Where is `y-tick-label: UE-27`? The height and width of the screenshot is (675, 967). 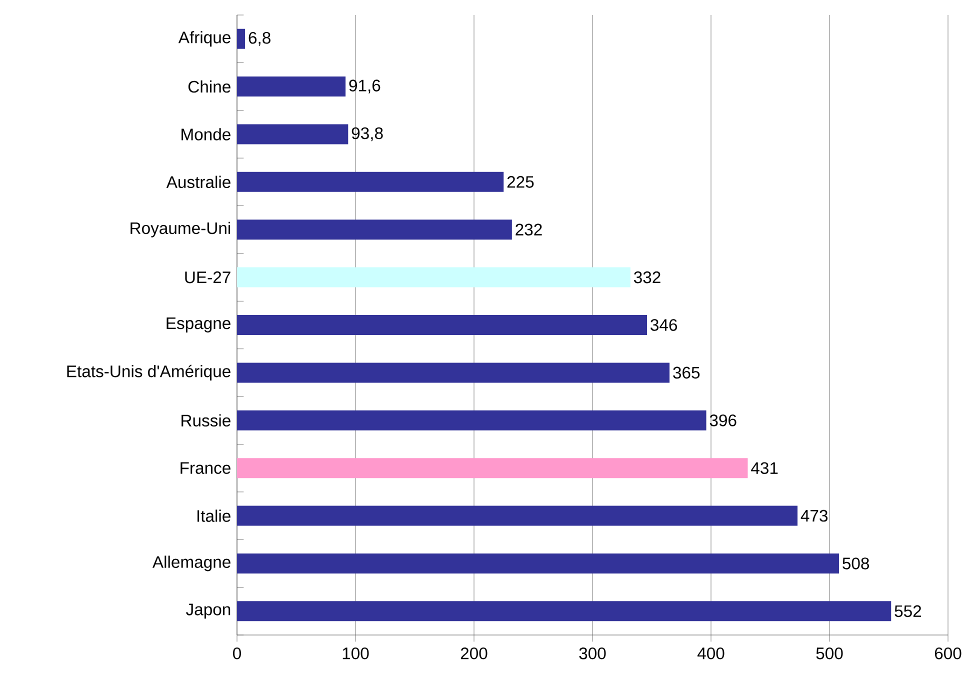
y-tick-label: UE-27 is located at coordinates (207, 277).